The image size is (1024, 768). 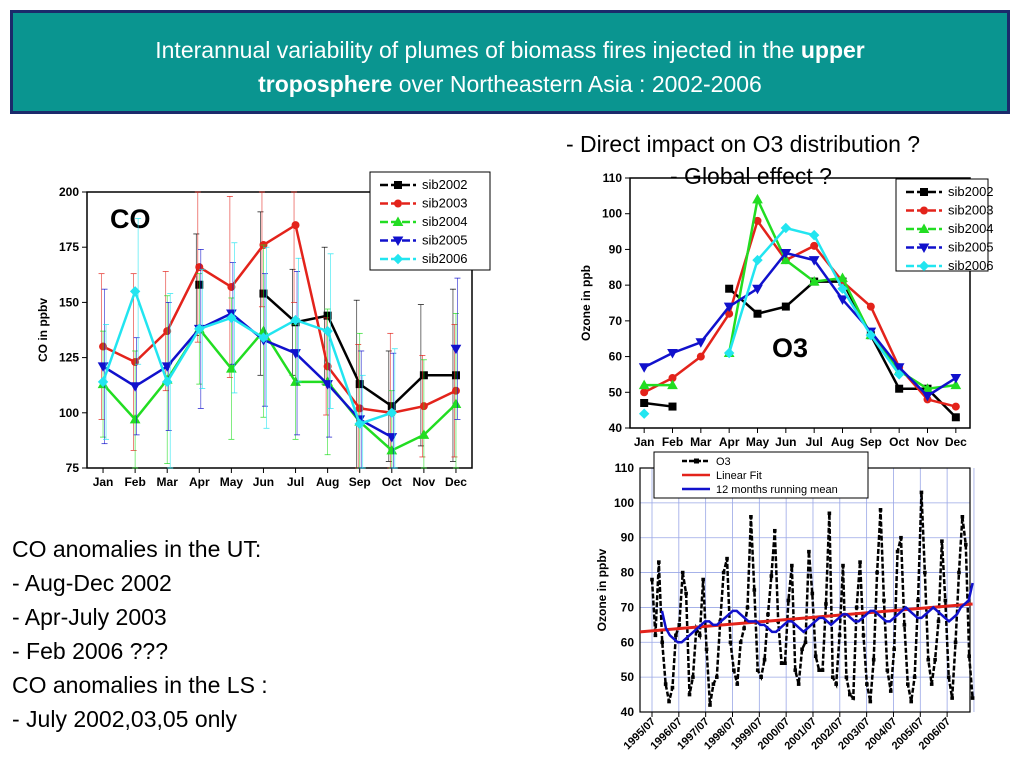 What do you see at coordinates (971, 247) in the screenshot?
I see `legend-label: sib2005` at bounding box center [971, 247].